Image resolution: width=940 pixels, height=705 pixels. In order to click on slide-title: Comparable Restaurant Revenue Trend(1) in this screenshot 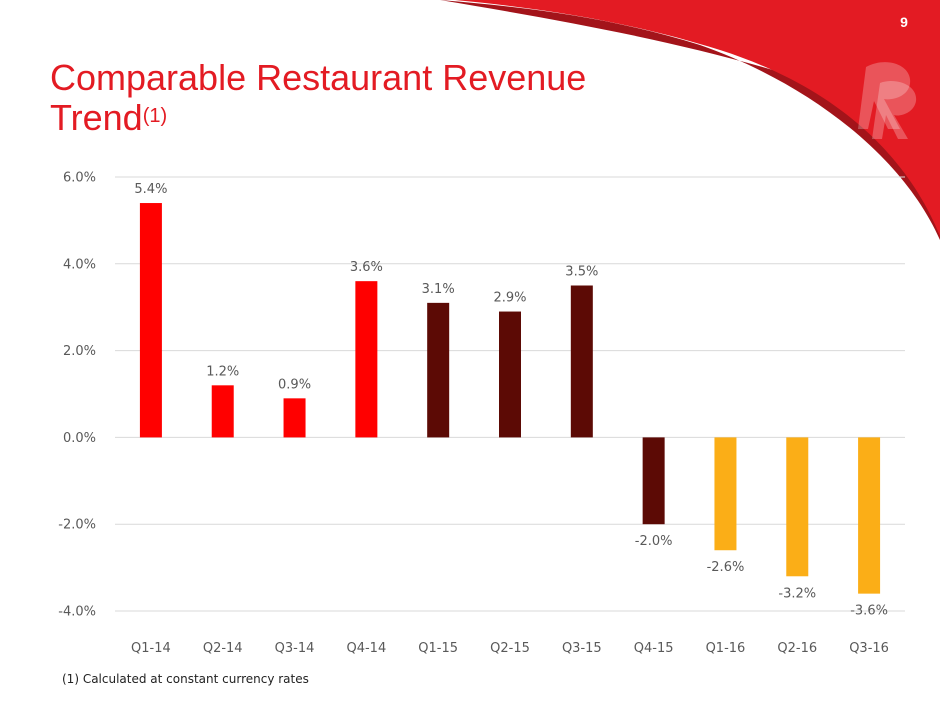, I will do `click(350, 98)`.